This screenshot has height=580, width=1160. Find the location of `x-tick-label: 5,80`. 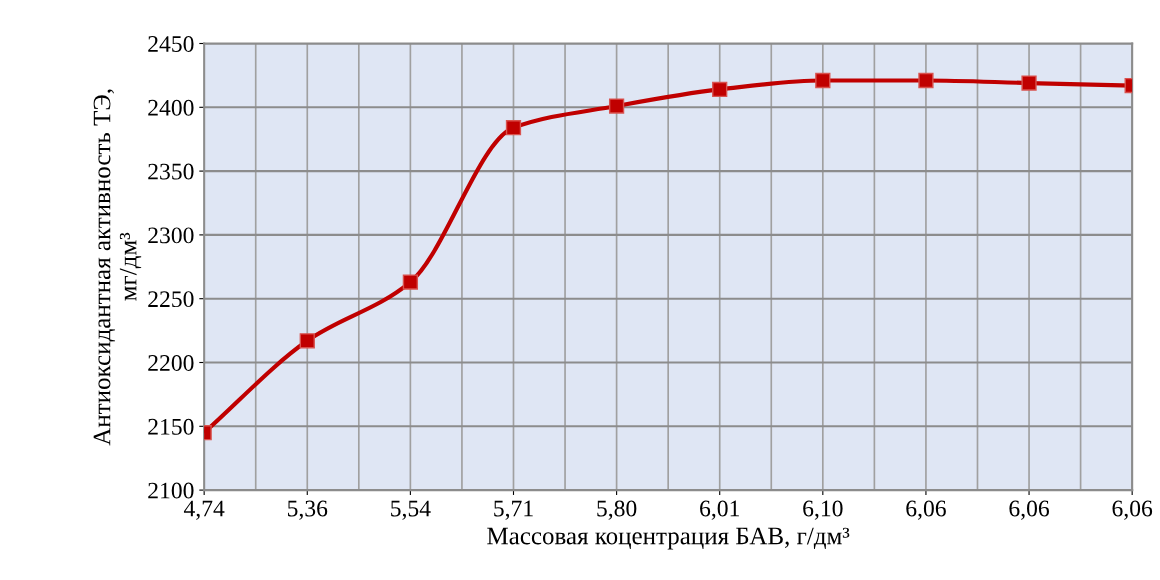

x-tick-label: 5,80 is located at coordinates (617, 510).